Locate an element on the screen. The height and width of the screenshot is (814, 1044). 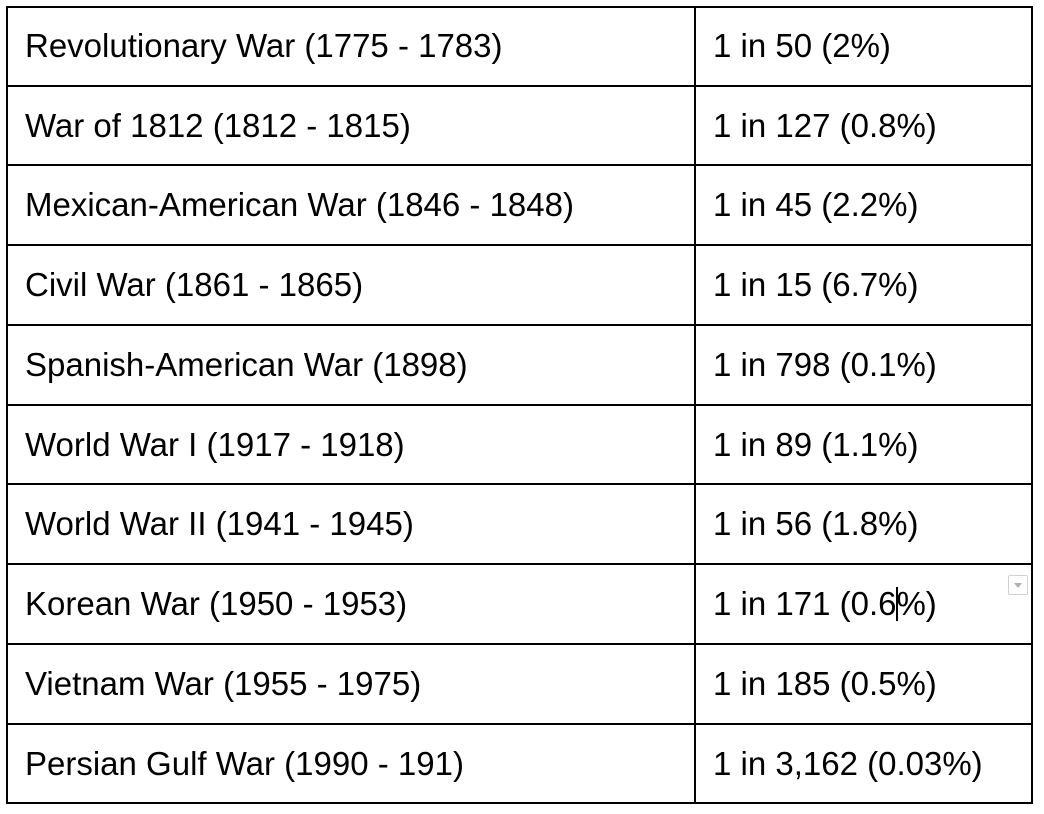
odds-cell-active: 1 in 171 (0.6%) is located at coordinates (862, 604).